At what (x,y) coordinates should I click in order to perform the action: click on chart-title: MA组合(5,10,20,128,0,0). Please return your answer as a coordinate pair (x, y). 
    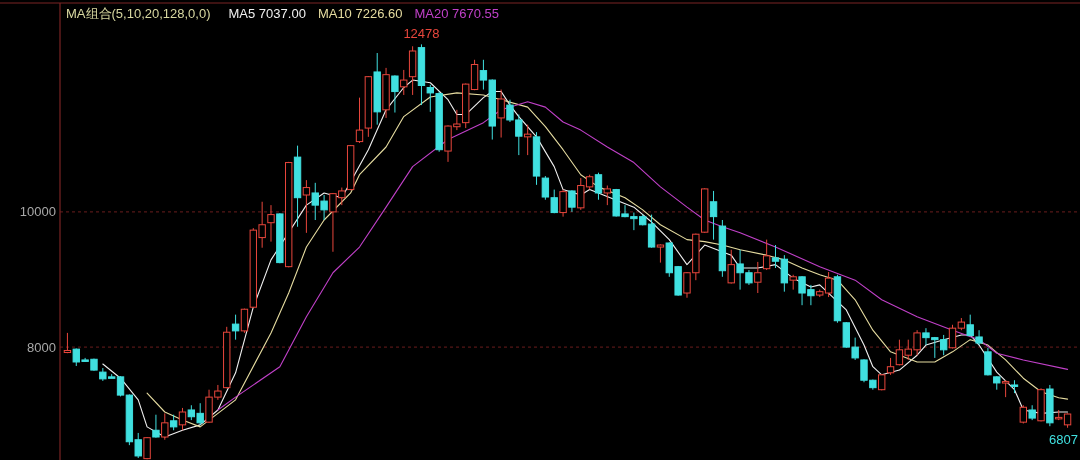
    Looking at the image, I should click on (138, 13).